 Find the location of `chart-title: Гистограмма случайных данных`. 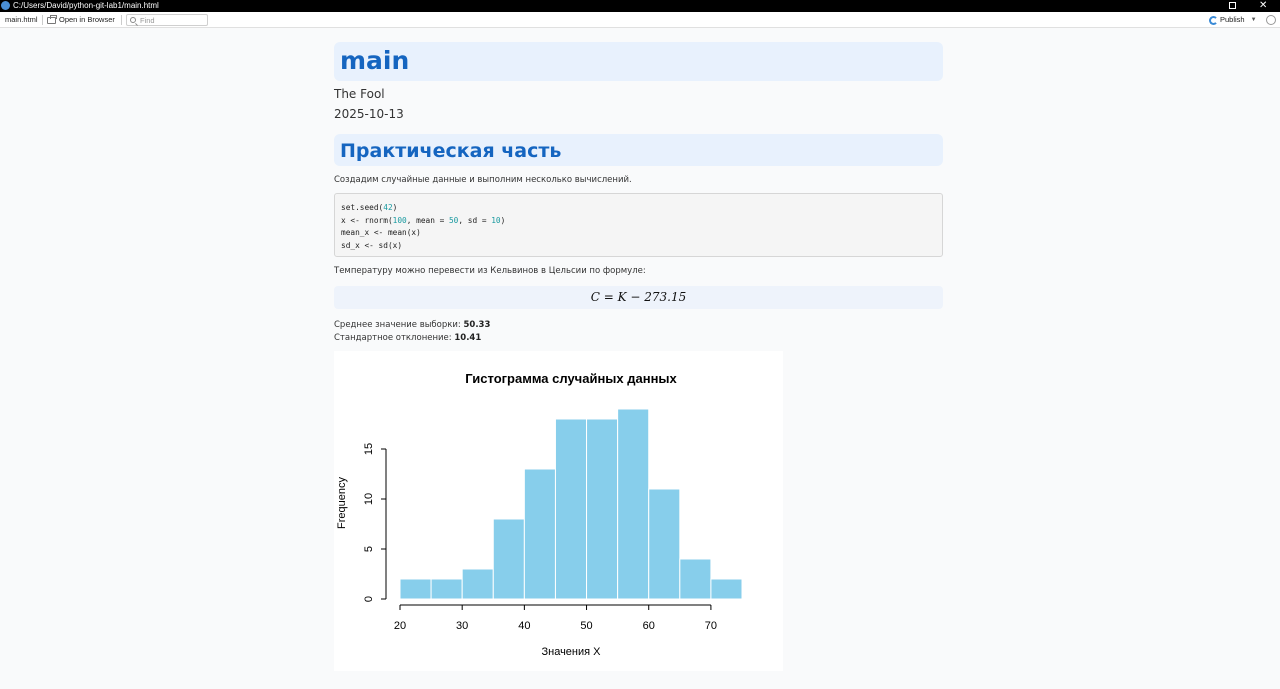

chart-title: Гистограмма случайных данных is located at coordinates (571, 378).